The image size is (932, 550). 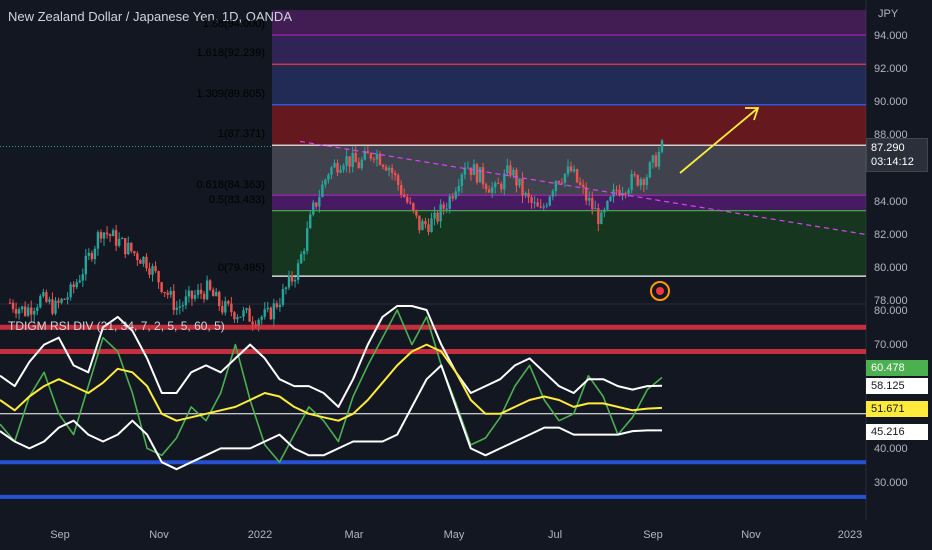 I want to click on rsi-tick: 30.000, so click(x=891, y=483).